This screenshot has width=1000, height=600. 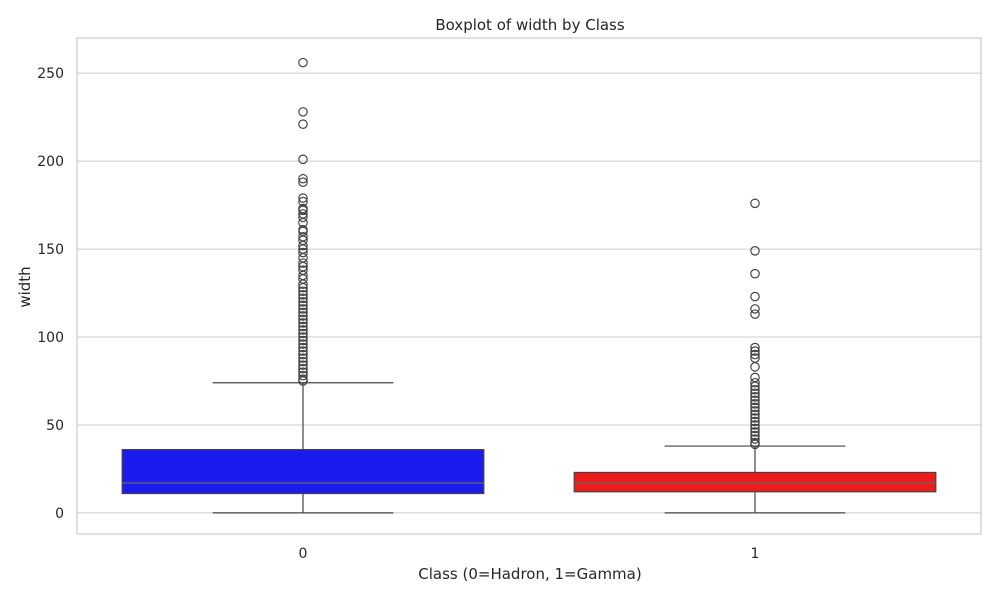 I want to click on y-tick-label: 50, so click(x=55, y=426).